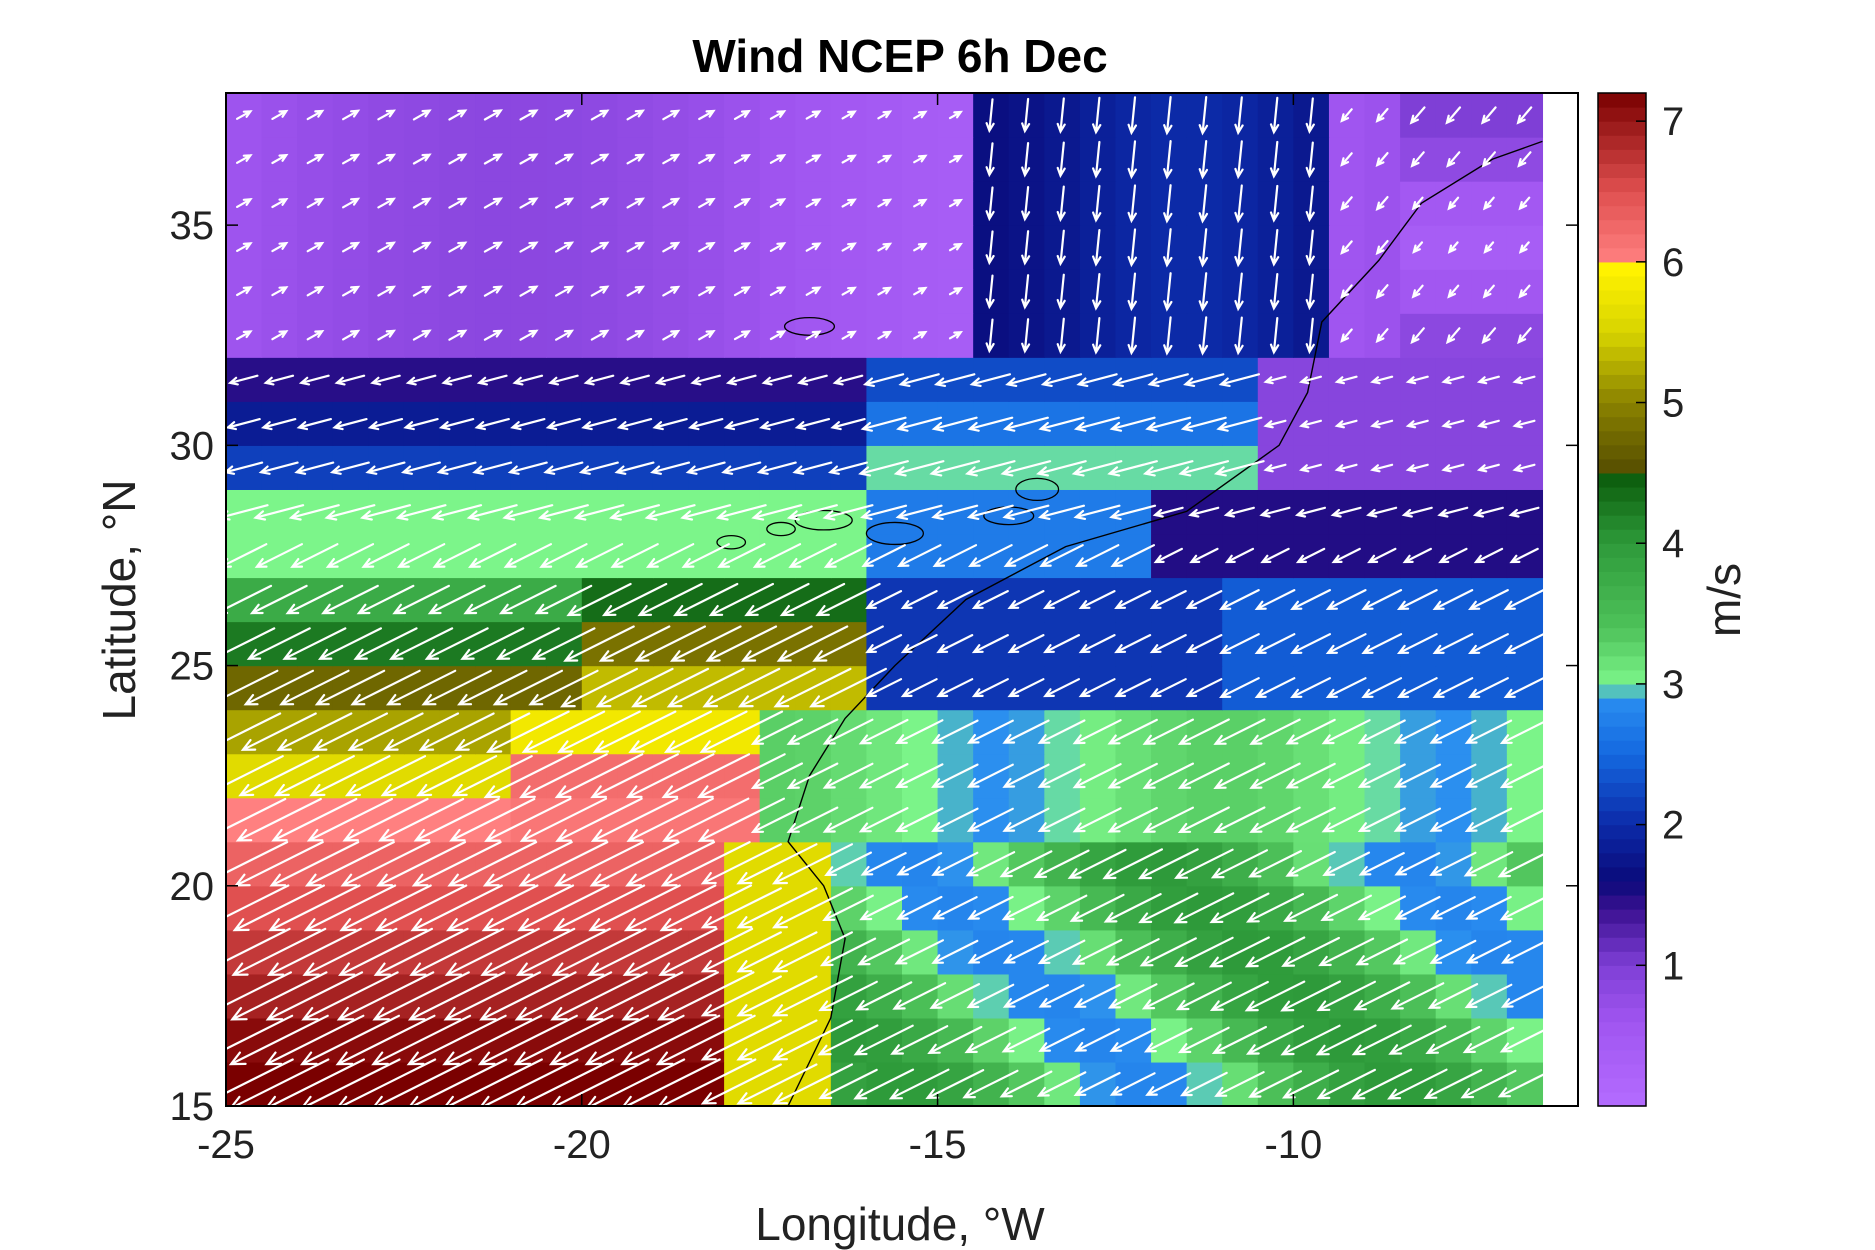 This screenshot has height=1250, width=1875. Describe the element at coordinates (1673, 544) in the screenshot. I see `colorbar-tick-label: 4` at that location.